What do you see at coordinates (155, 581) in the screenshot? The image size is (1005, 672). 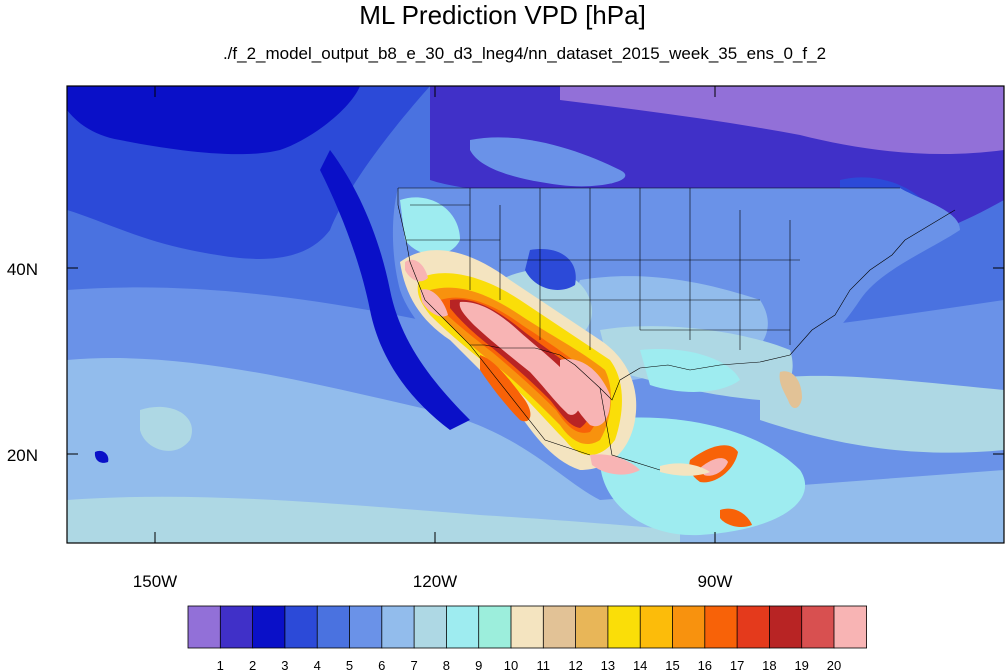 I see `lon-label-150w: 150W` at bounding box center [155, 581].